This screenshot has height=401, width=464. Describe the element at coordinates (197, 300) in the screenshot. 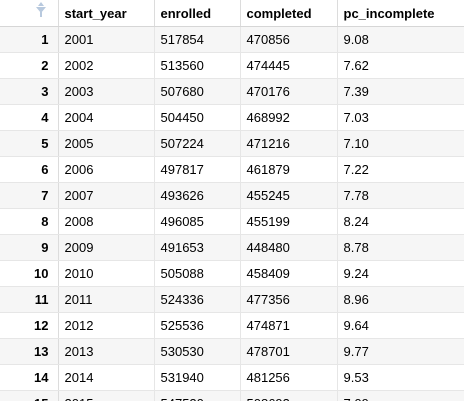

I see `cell-enrolled: 524336` at that location.